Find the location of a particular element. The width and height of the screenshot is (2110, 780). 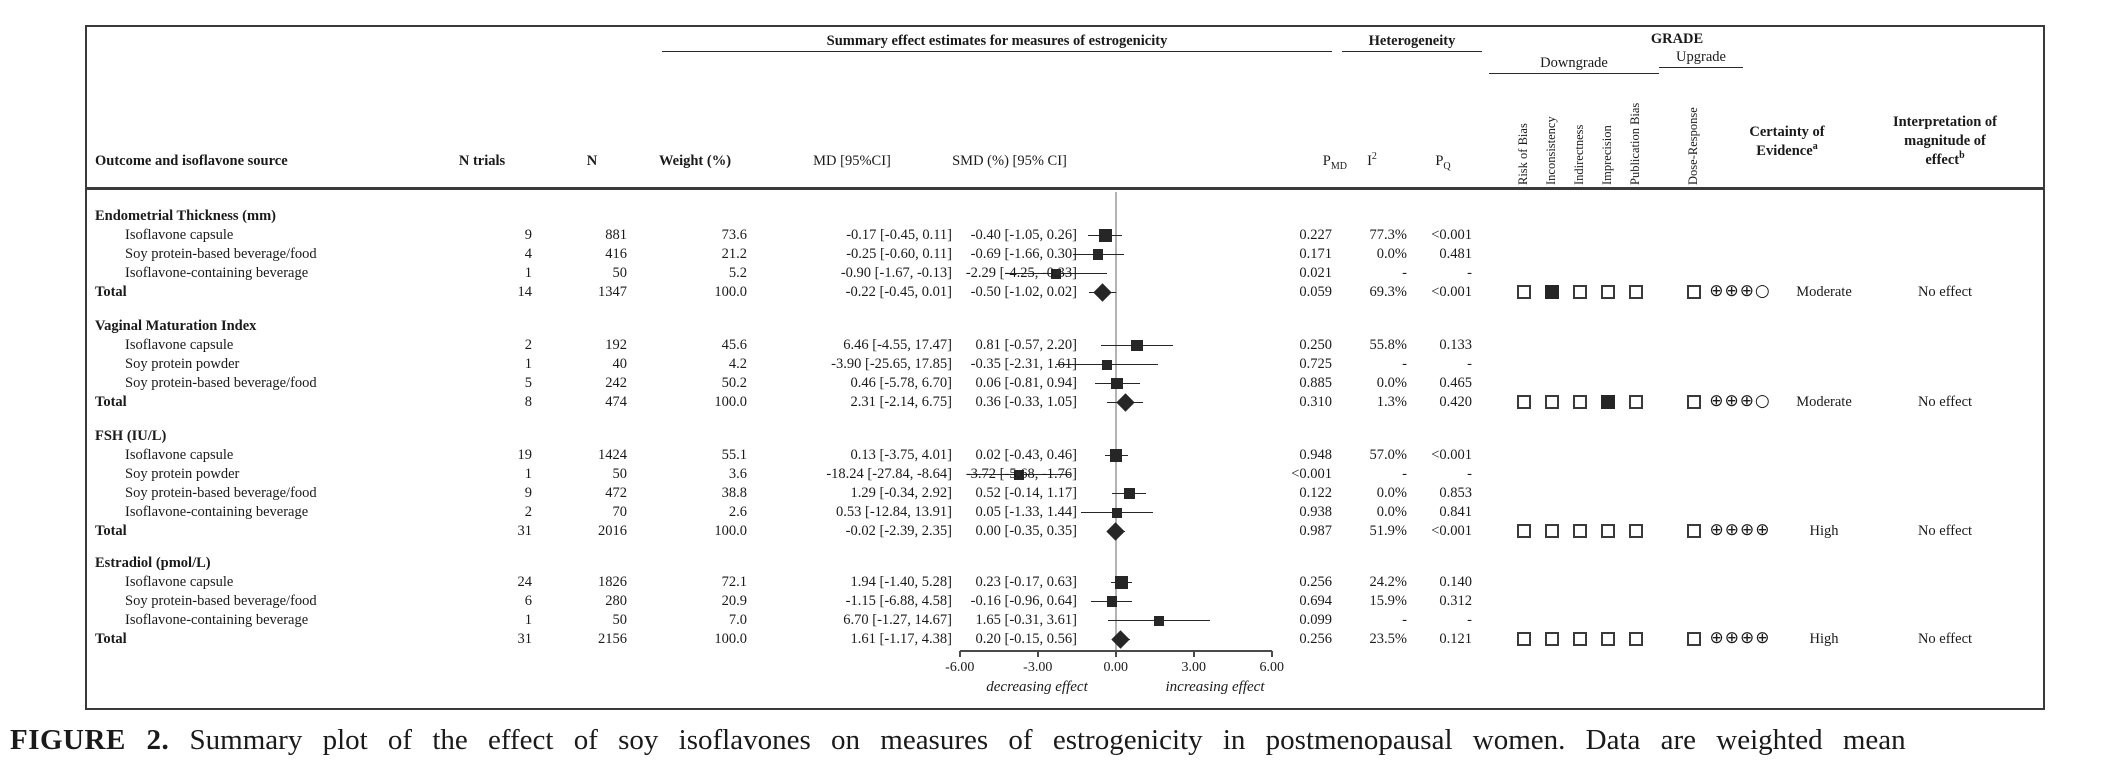

row-md: 6.46 [-4.55, 17.47] is located at coordinates (897, 345).